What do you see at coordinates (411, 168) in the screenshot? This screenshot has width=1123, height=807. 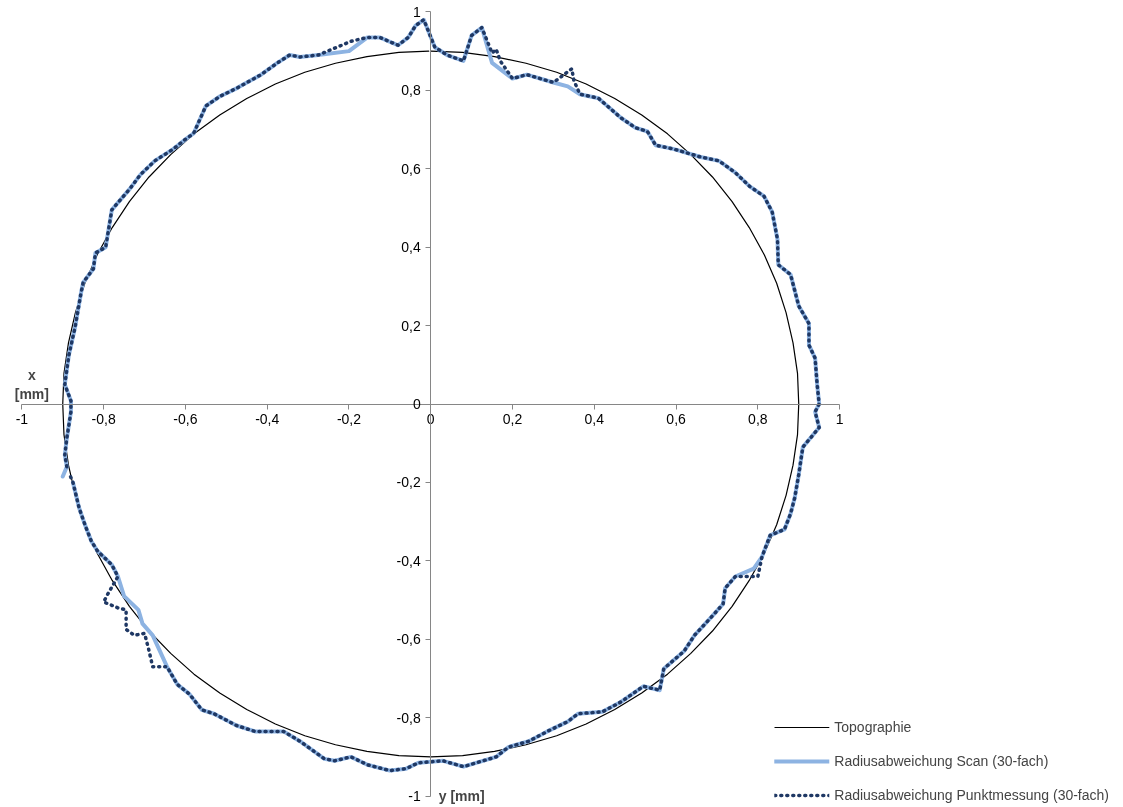 I see `y-tick-label: 0,6` at bounding box center [411, 168].